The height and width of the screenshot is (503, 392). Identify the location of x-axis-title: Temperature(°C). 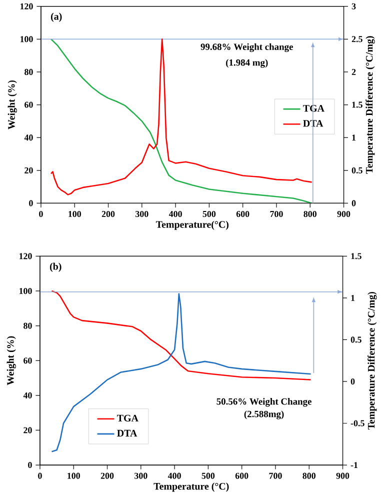
(192, 225).